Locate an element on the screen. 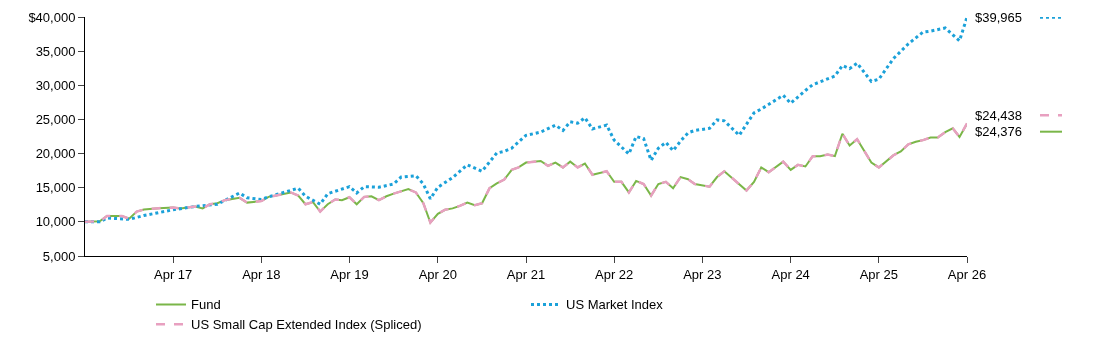  y-tick-label: 35,000 is located at coordinates (55, 51).